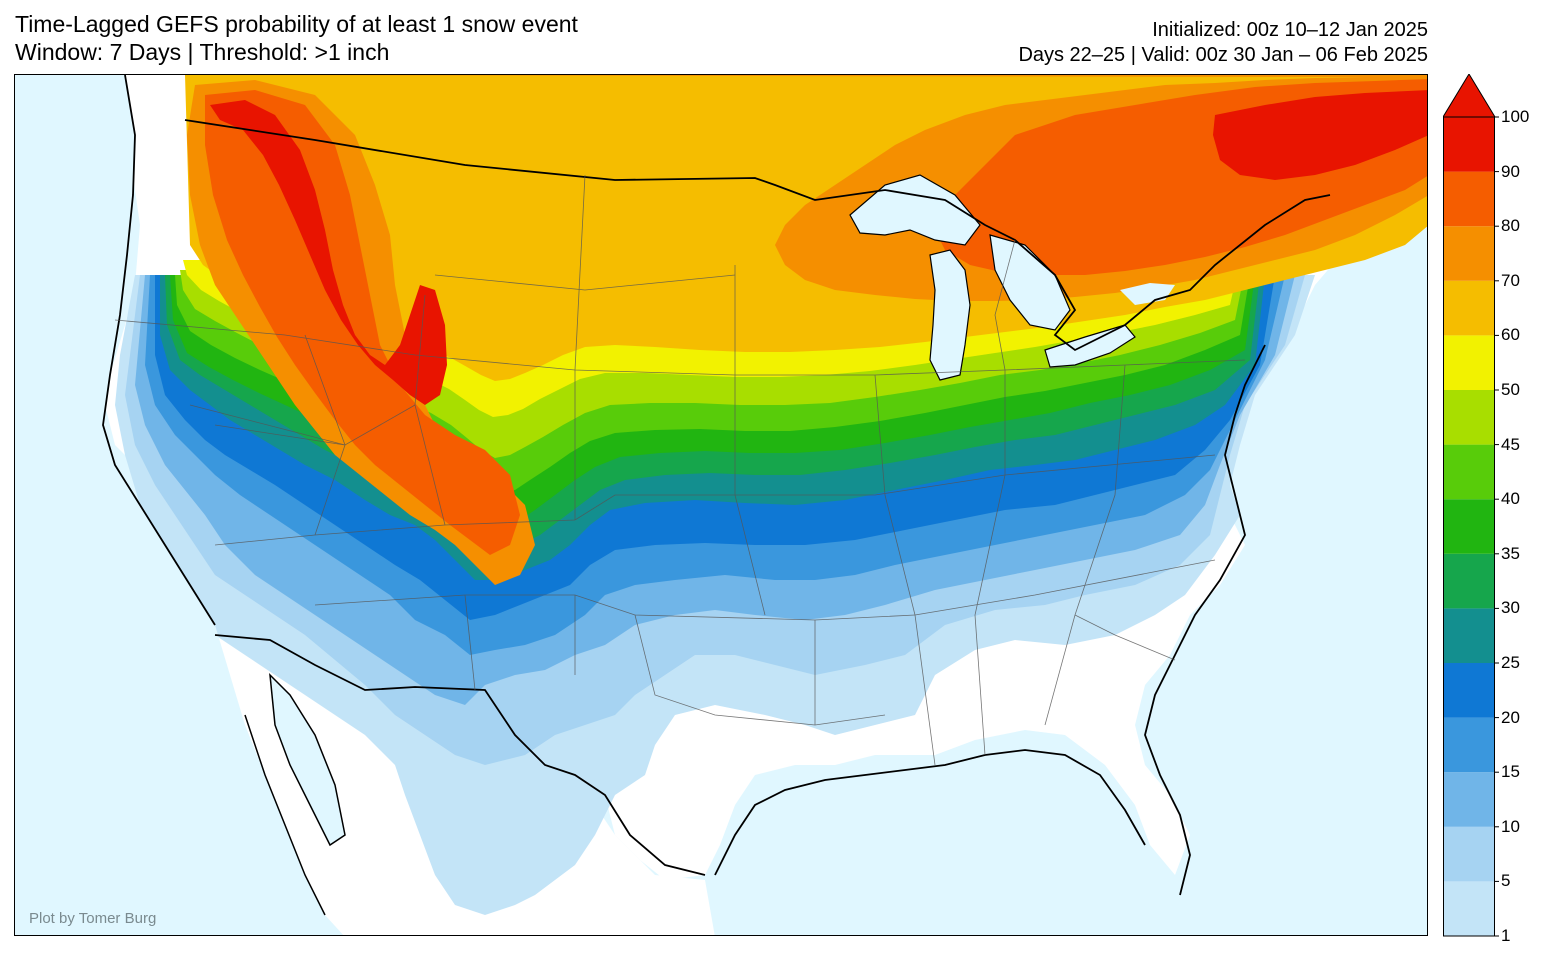  Describe the element at coordinates (328, 252) in the screenshot. I see `band-90-west` at that location.